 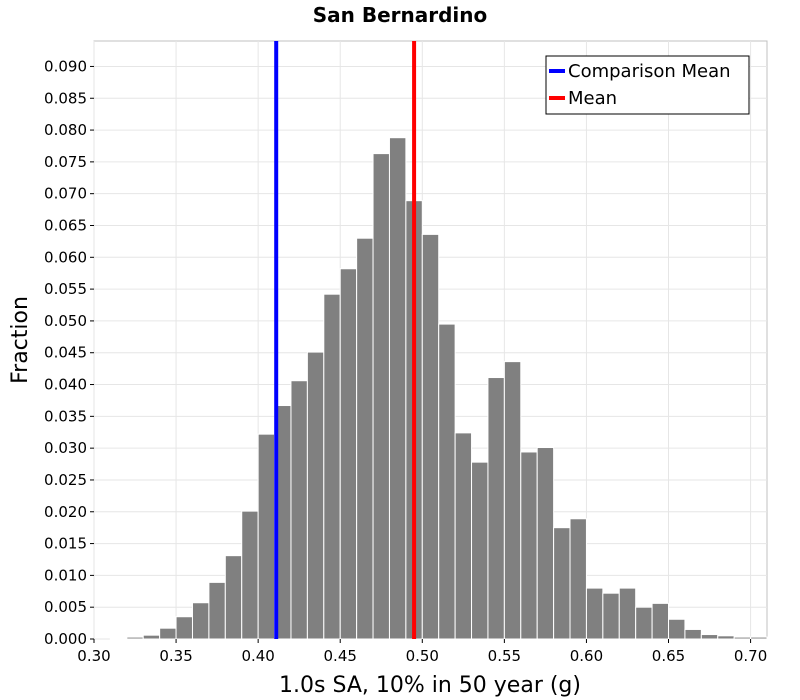 I want to click on x-axis-title: 1.0s SA, 10% in 50 year (g), so click(x=430, y=685).